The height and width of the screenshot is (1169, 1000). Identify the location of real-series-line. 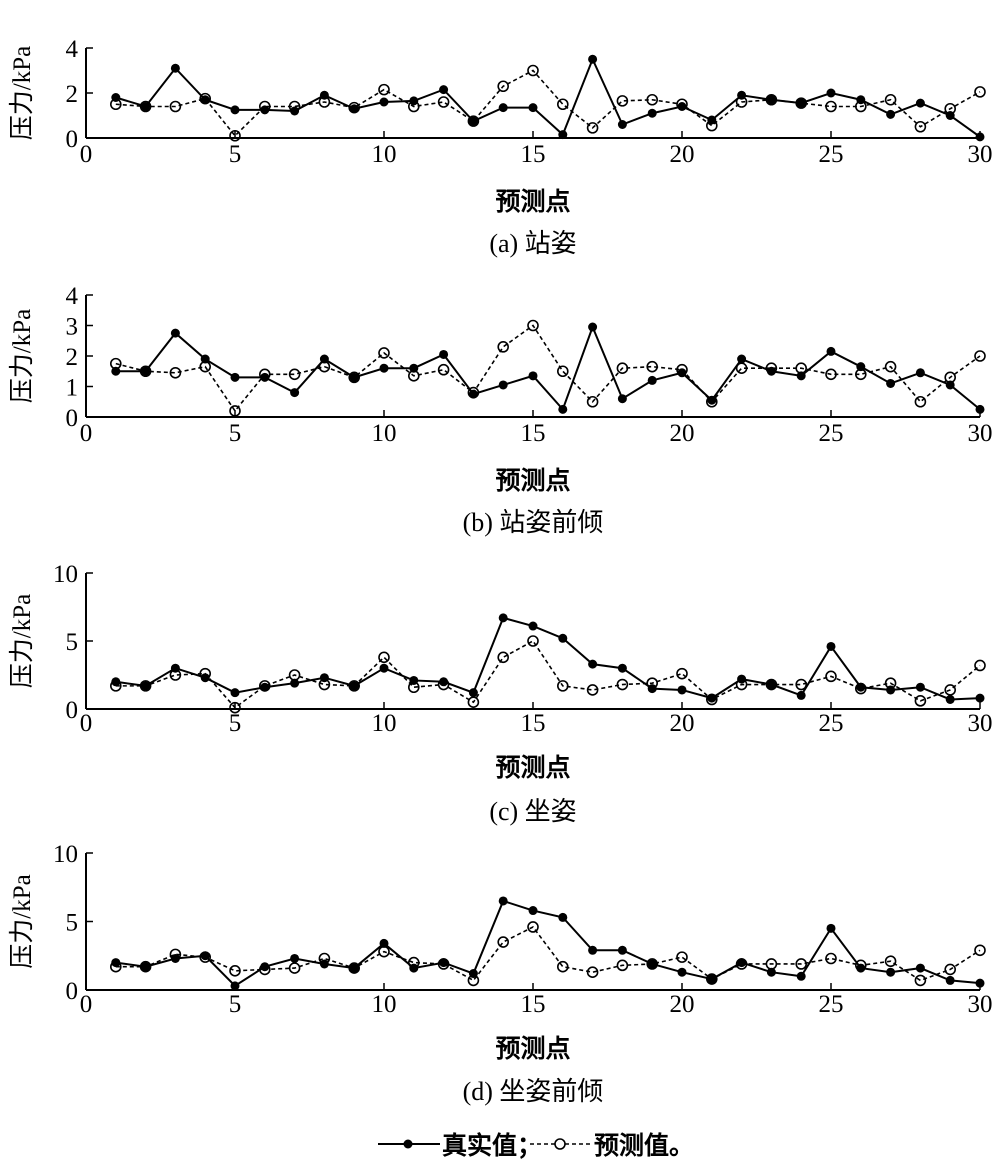
(548, 97).